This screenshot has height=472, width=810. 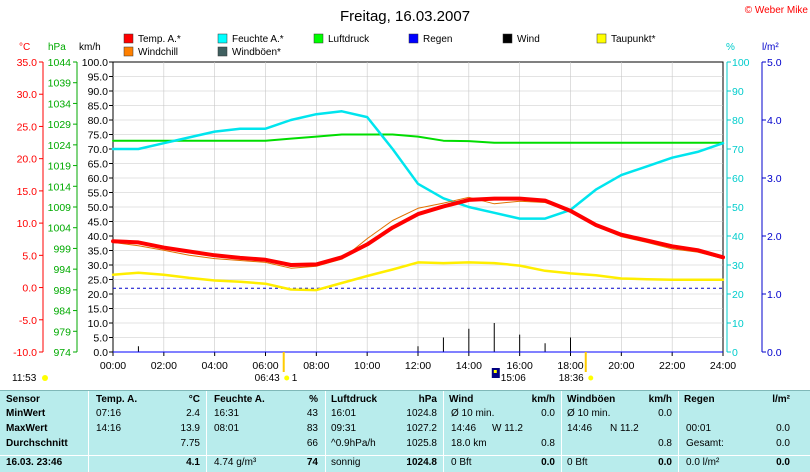 What do you see at coordinates (735, 353) in the screenshot?
I see `humidity-tick-label: 0` at bounding box center [735, 353].